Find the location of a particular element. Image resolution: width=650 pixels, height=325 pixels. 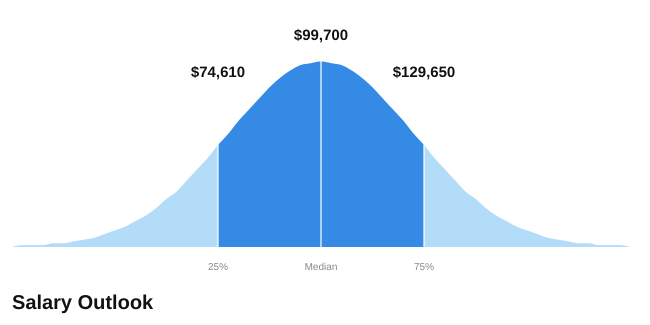

annotation: $99,700 is located at coordinates (321, 35).